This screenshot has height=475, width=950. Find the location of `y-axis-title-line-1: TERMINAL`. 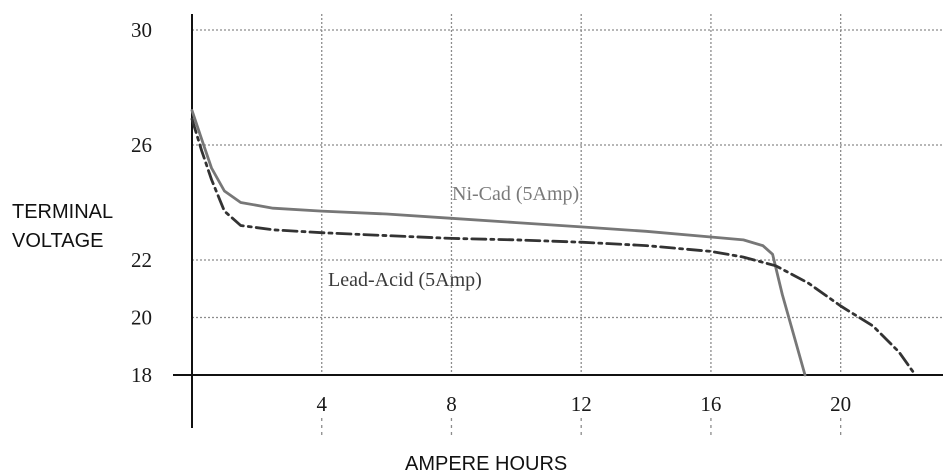

y-axis-title-line-1: TERMINAL is located at coordinates (62, 212).